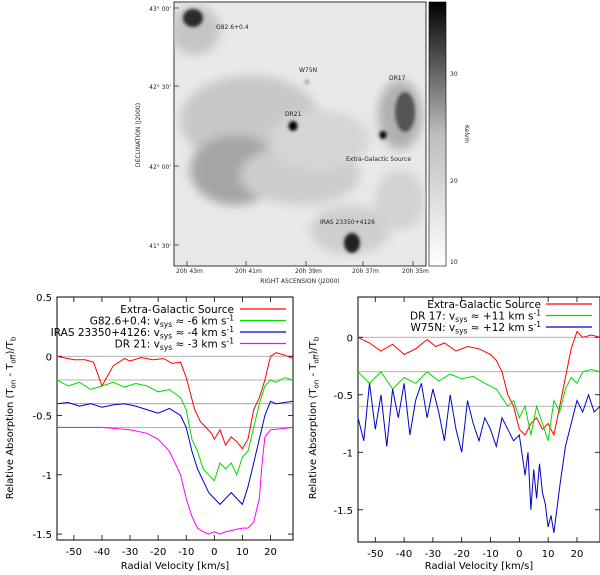 Image resolution: width=600 pixels, height=575 pixels. What do you see at coordinates (189, 271) in the screenshot?
I see `map-xtick-1: 20h 43m` at bounding box center [189, 271].